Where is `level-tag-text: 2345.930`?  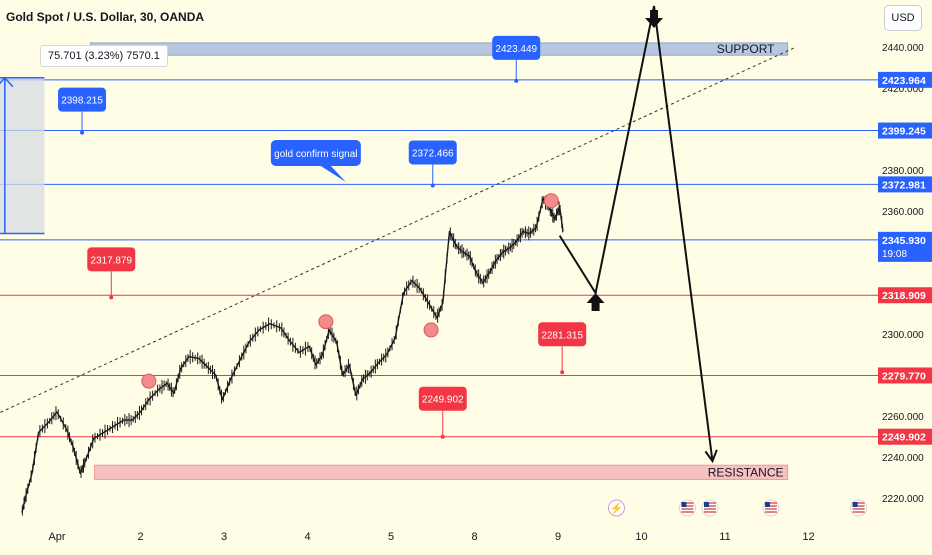 level-tag-text: 2345.930 is located at coordinates (904, 241).